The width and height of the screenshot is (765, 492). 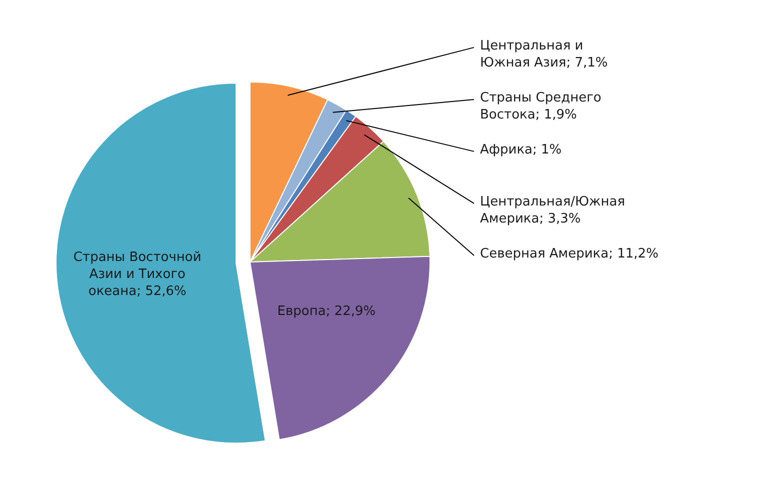 I want to click on slice-label: Страны Восточной Азии и Тихого океана; 52,6%, so click(x=137, y=275).